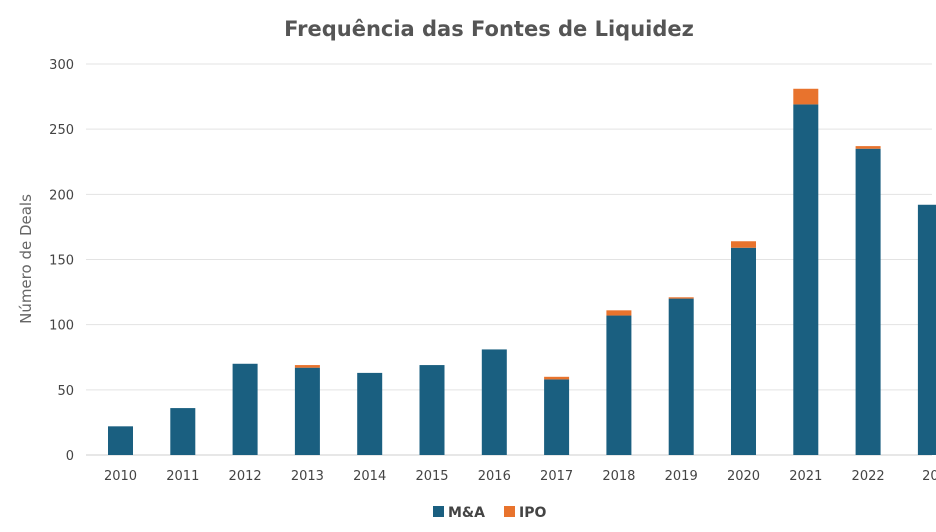 The width and height of the screenshot is (936, 532). Describe the element at coordinates (61, 130) in the screenshot. I see `y-tick-label: 250` at that location.